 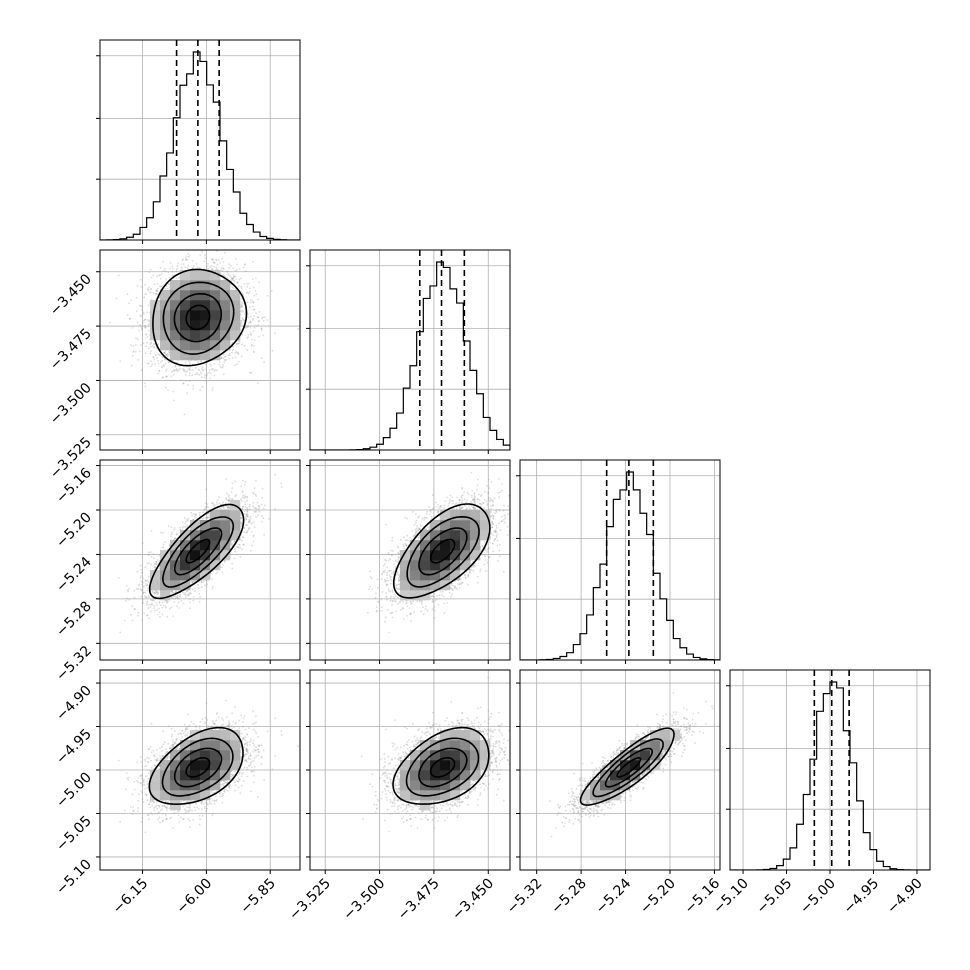 What do you see at coordinates (410, 355) in the screenshot?
I see `histogram-p1` at bounding box center [410, 355].